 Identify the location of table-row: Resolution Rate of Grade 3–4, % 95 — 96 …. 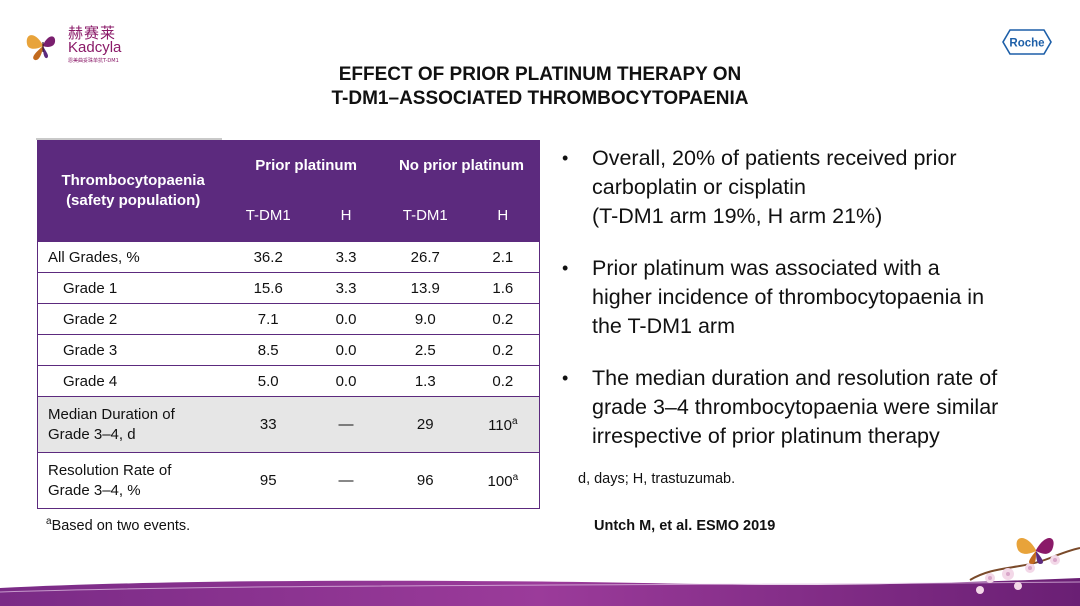
(288, 480).